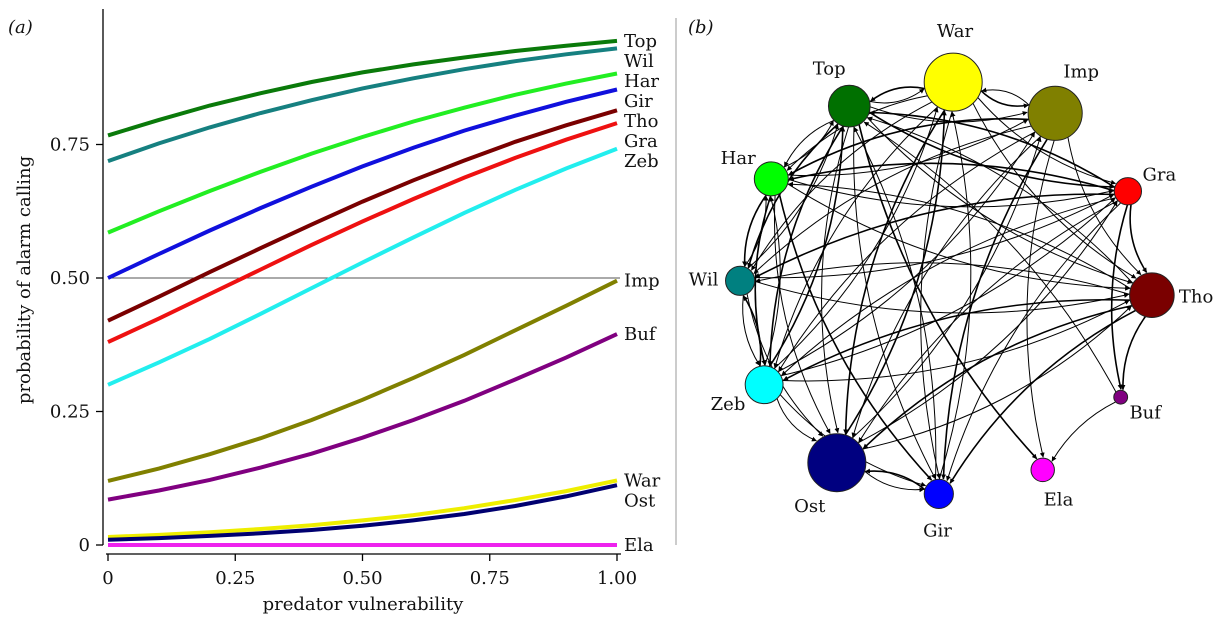  I want to click on edge-imp-zeb, so click(907, 251).